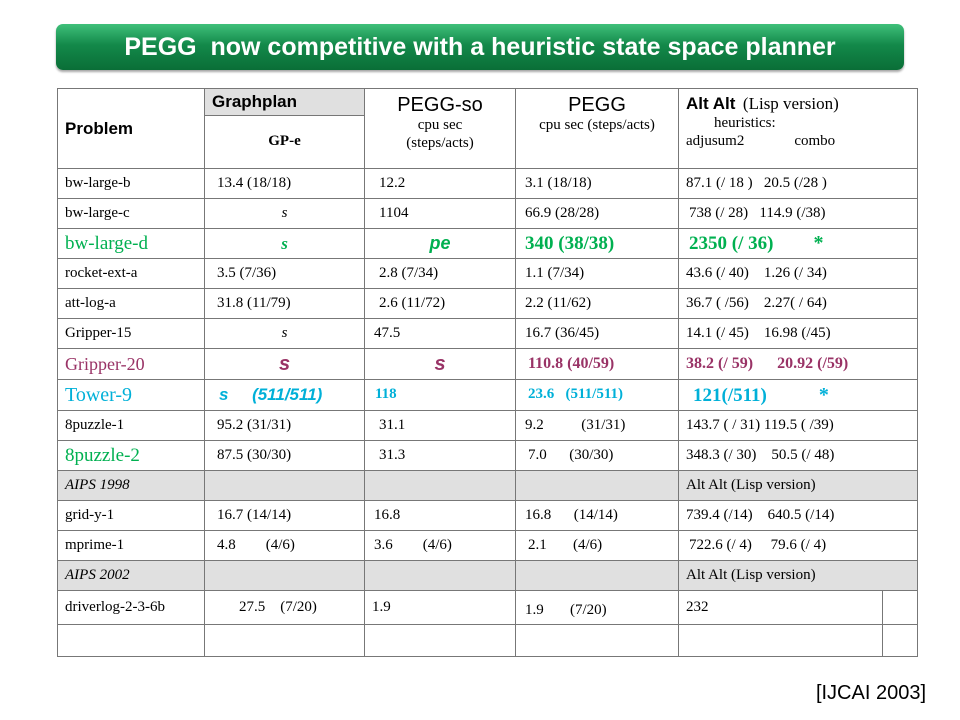  Describe the element at coordinates (717, 332) in the screenshot. I see `cell-alt1: 14.1 (/ 45)` at that location.